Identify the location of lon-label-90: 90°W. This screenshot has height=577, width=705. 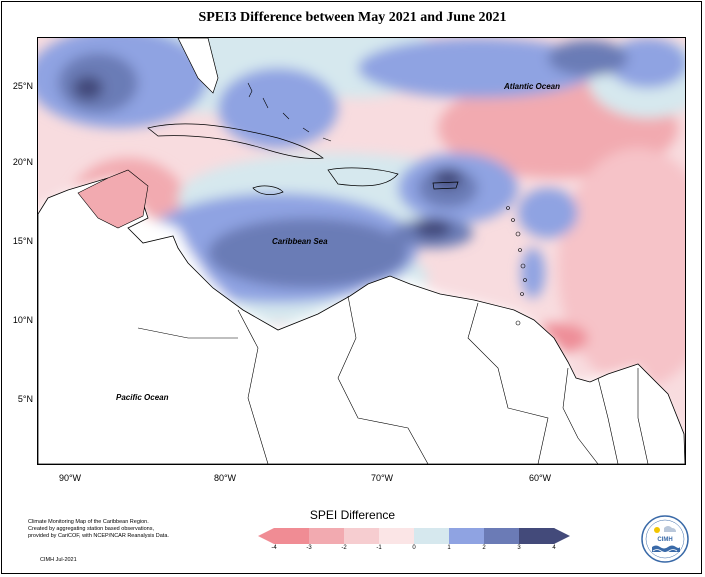
(70, 478).